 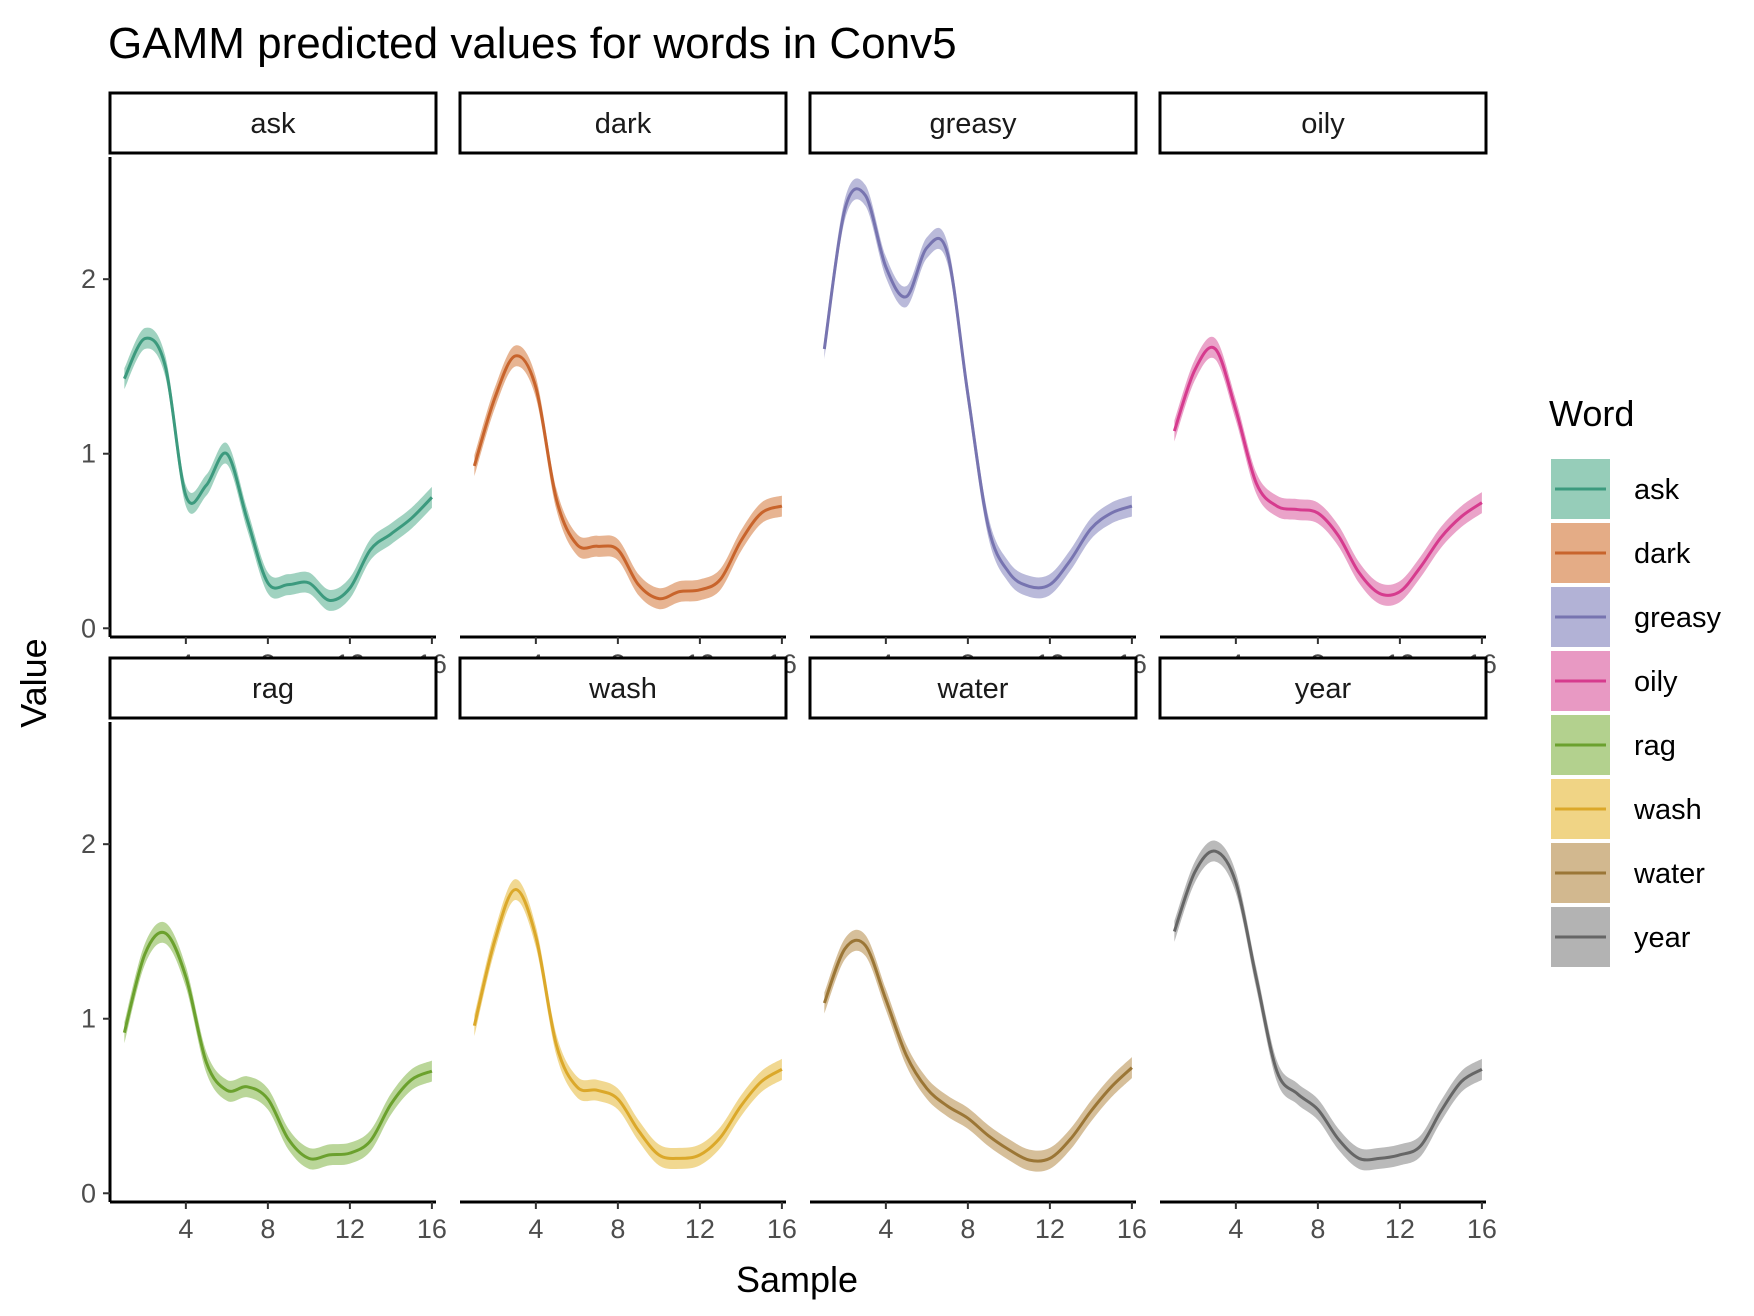 I want to click on facet-panel-greasy: greasy481216, so click(x=977, y=385).